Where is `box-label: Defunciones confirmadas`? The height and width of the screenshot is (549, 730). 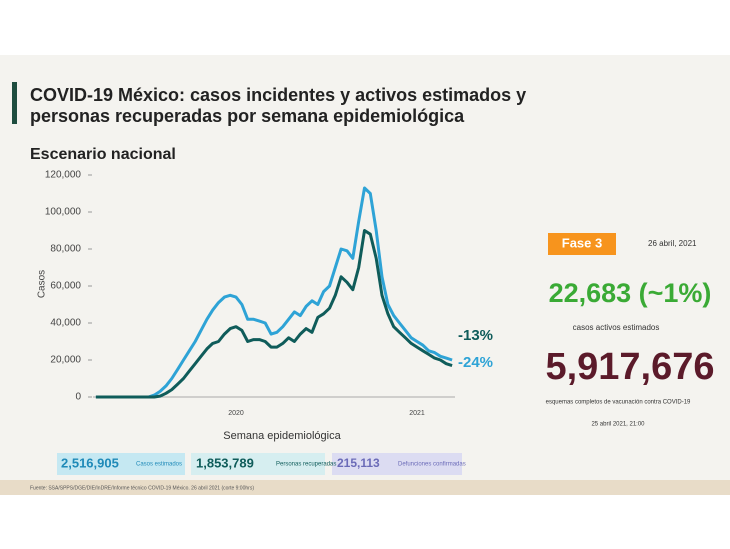
box-label: Defunciones confirmadas is located at coordinates (432, 465).